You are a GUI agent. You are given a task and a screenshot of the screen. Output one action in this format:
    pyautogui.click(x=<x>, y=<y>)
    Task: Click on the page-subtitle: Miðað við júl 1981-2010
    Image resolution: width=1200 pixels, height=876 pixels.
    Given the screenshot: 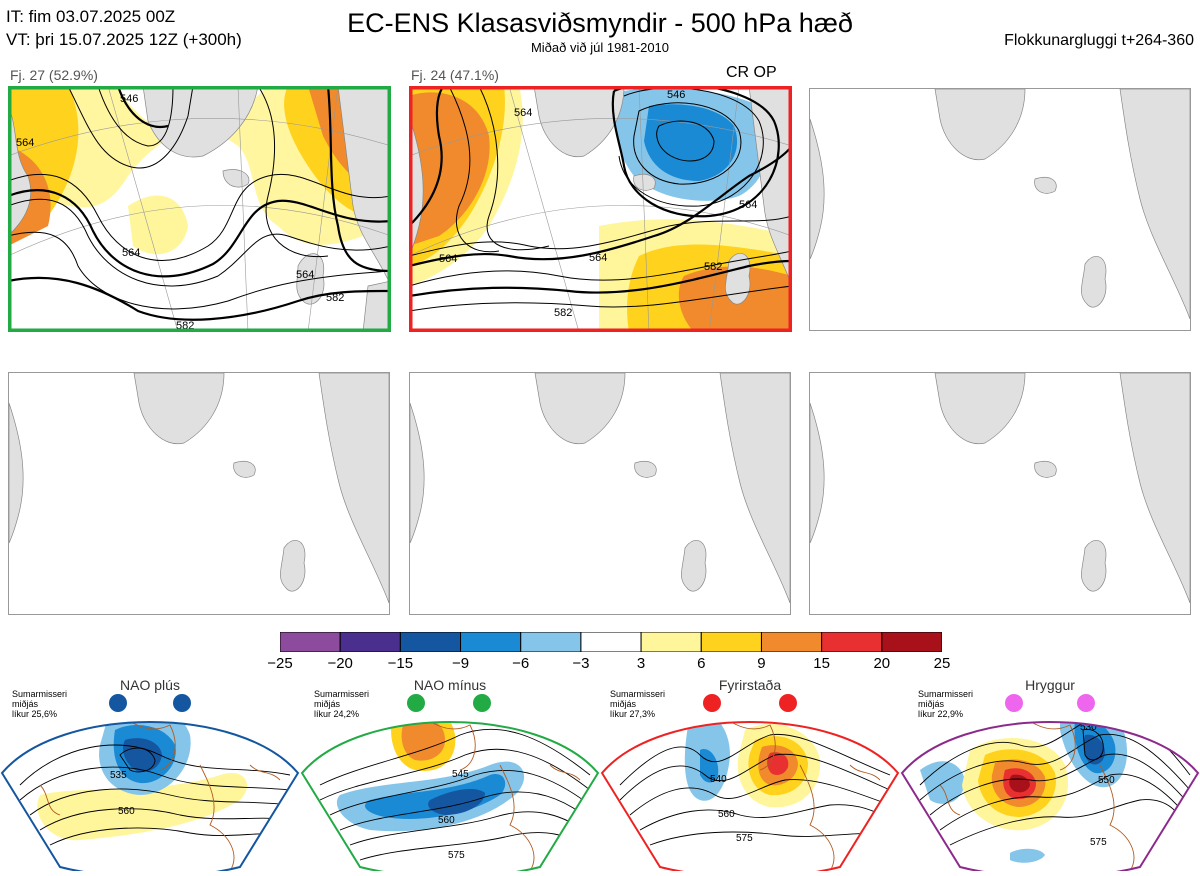 What is the action you would take?
    pyautogui.click(x=600, y=47)
    